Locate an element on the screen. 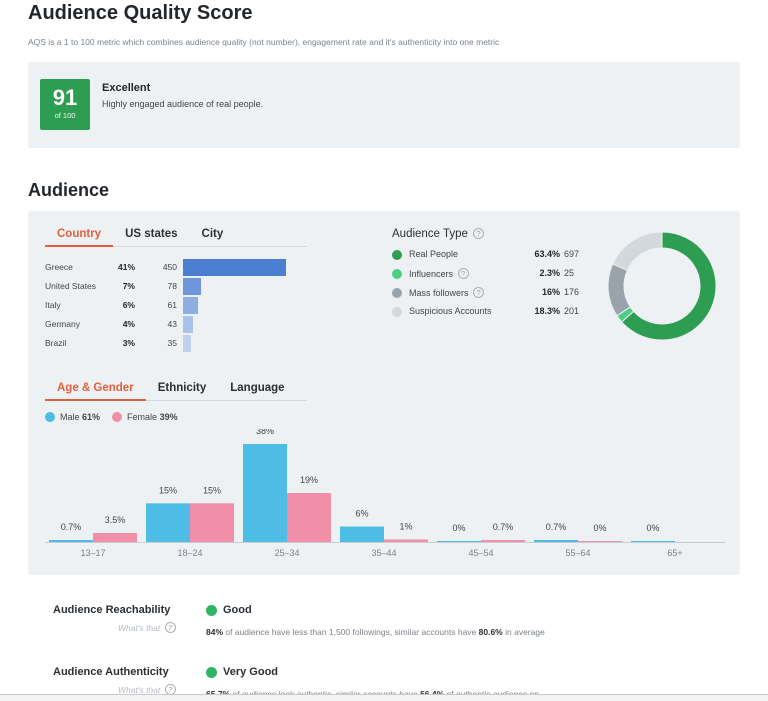 This screenshot has width=768, height=701. country-row: Germany 4% 43 is located at coordinates (175, 324).